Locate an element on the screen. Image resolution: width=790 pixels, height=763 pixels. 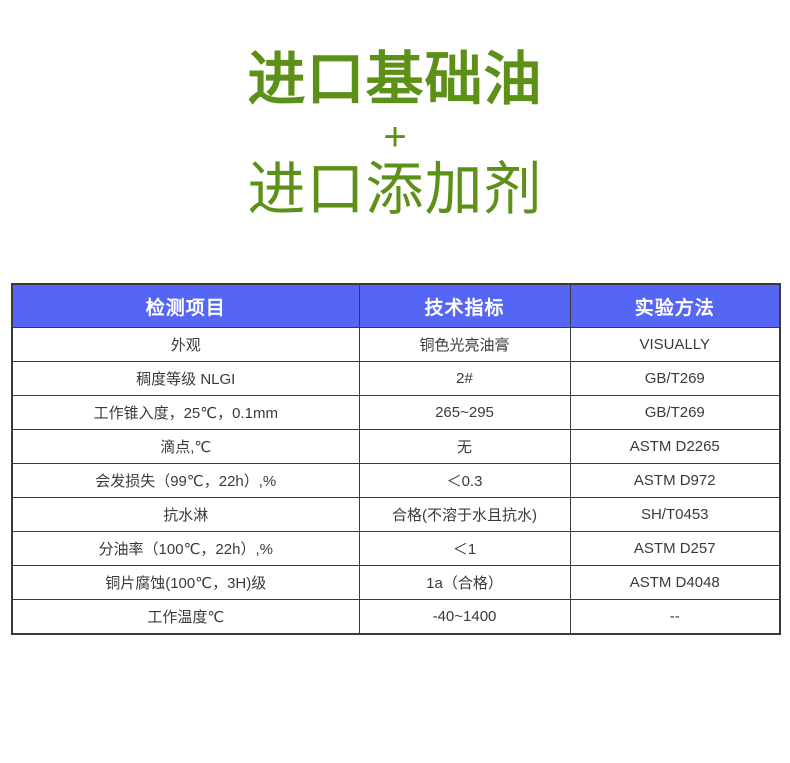
cell-test-item: 稠度等级 NLGI is located at coordinates (185, 378).